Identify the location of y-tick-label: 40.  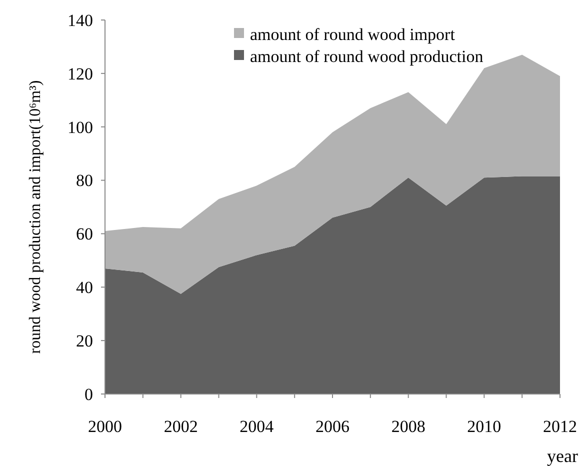
(84, 288).